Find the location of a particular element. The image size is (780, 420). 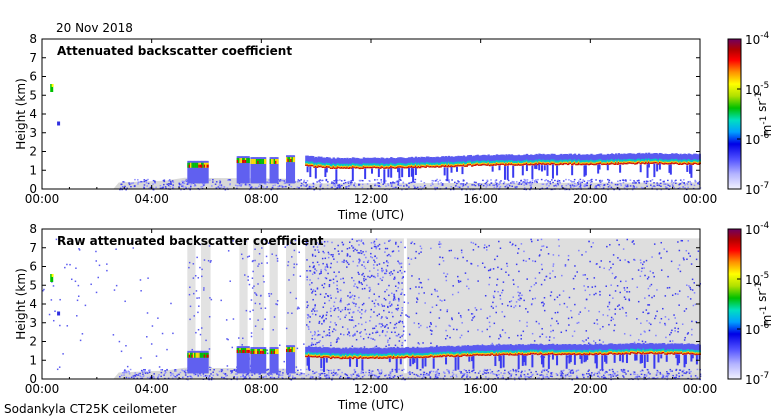

unit-exponent: -1 is located at coordinates (759, 96).